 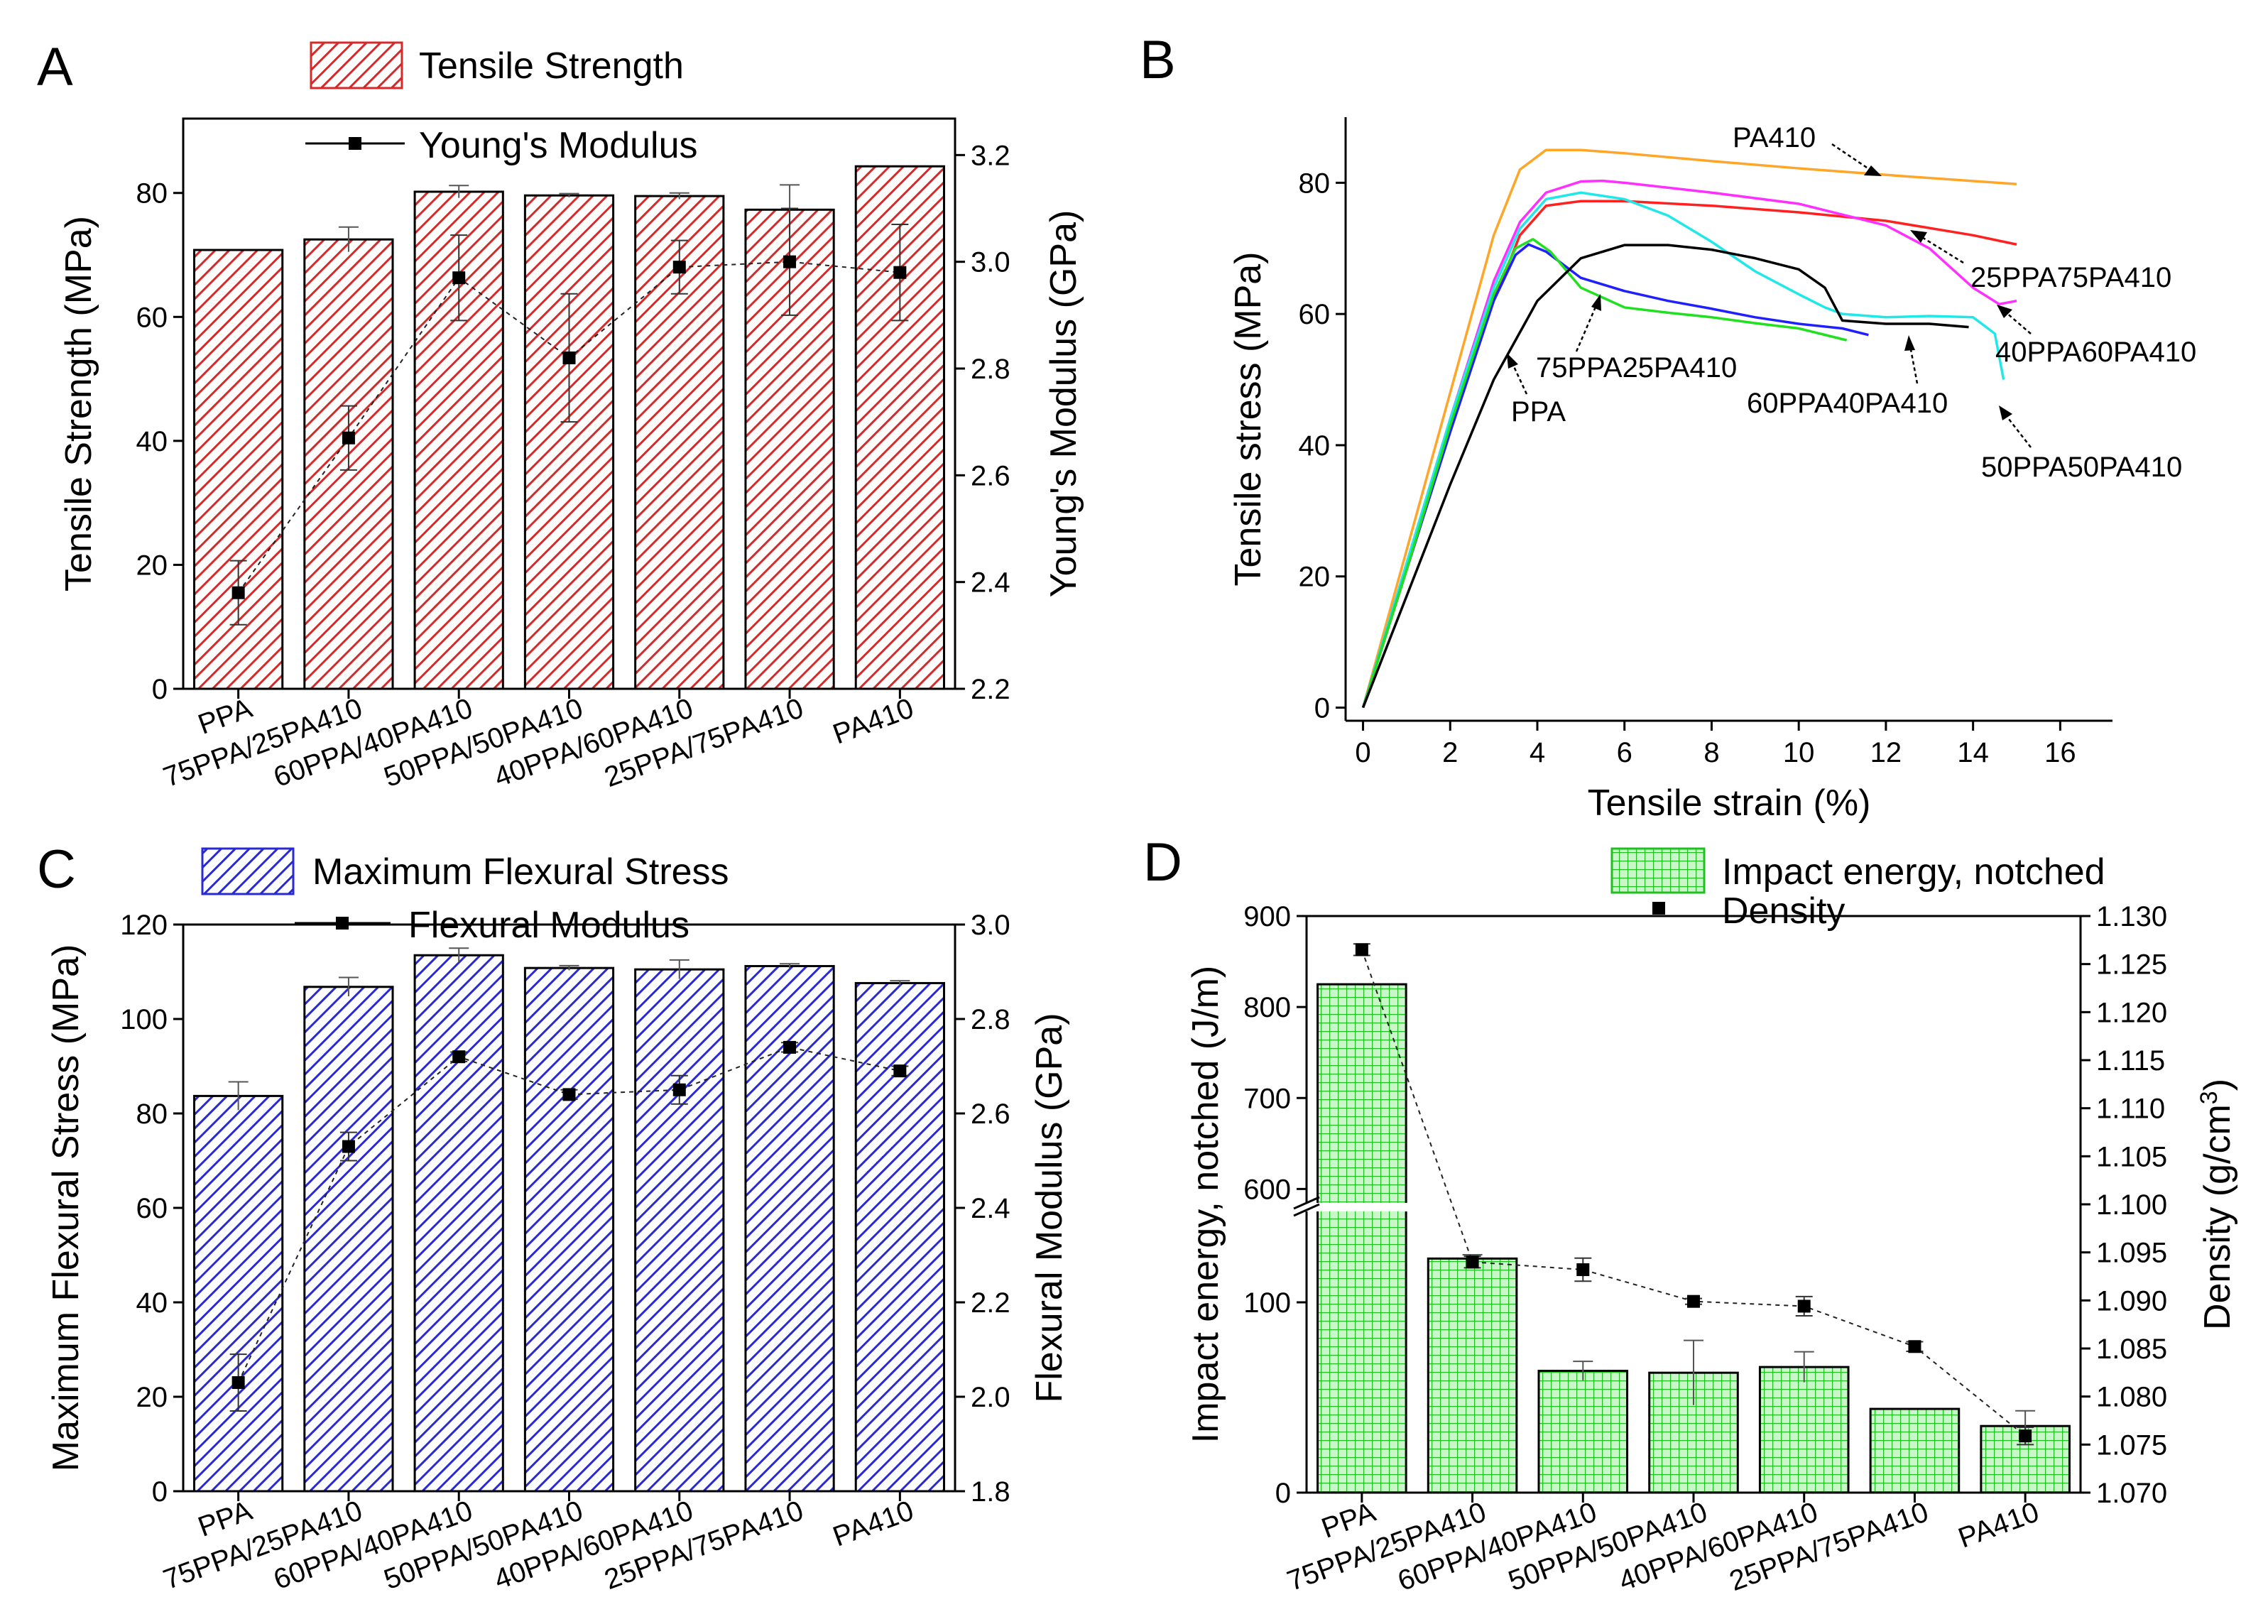 What do you see at coordinates (1636, 367) in the screenshot?
I see `annotation-75ppa25pa410: 75PPA25PA410` at bounding box center [1636, 367].